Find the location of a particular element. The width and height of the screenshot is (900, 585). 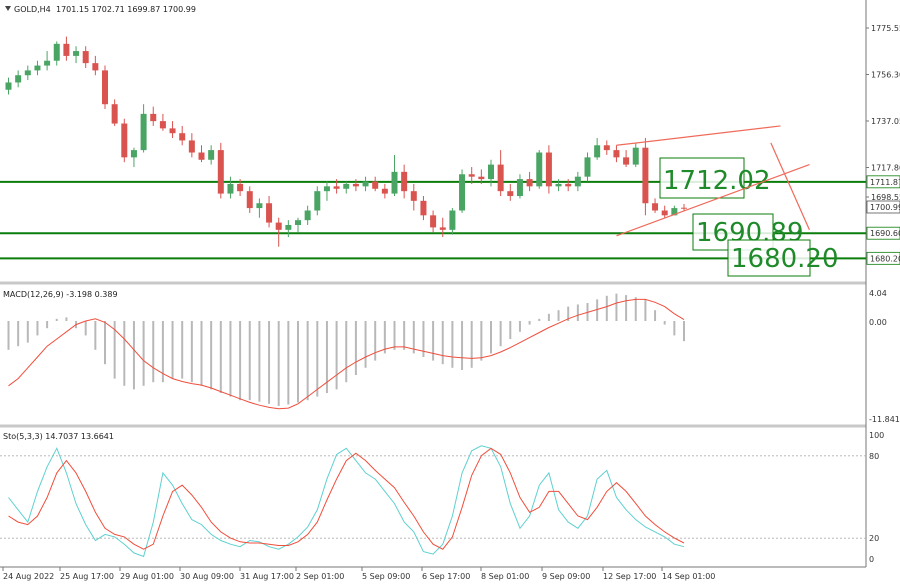

chart-header: GOLD,H4 1701.15 1702.71 1699.87 1700.99 is located at coordinates (100, 9).